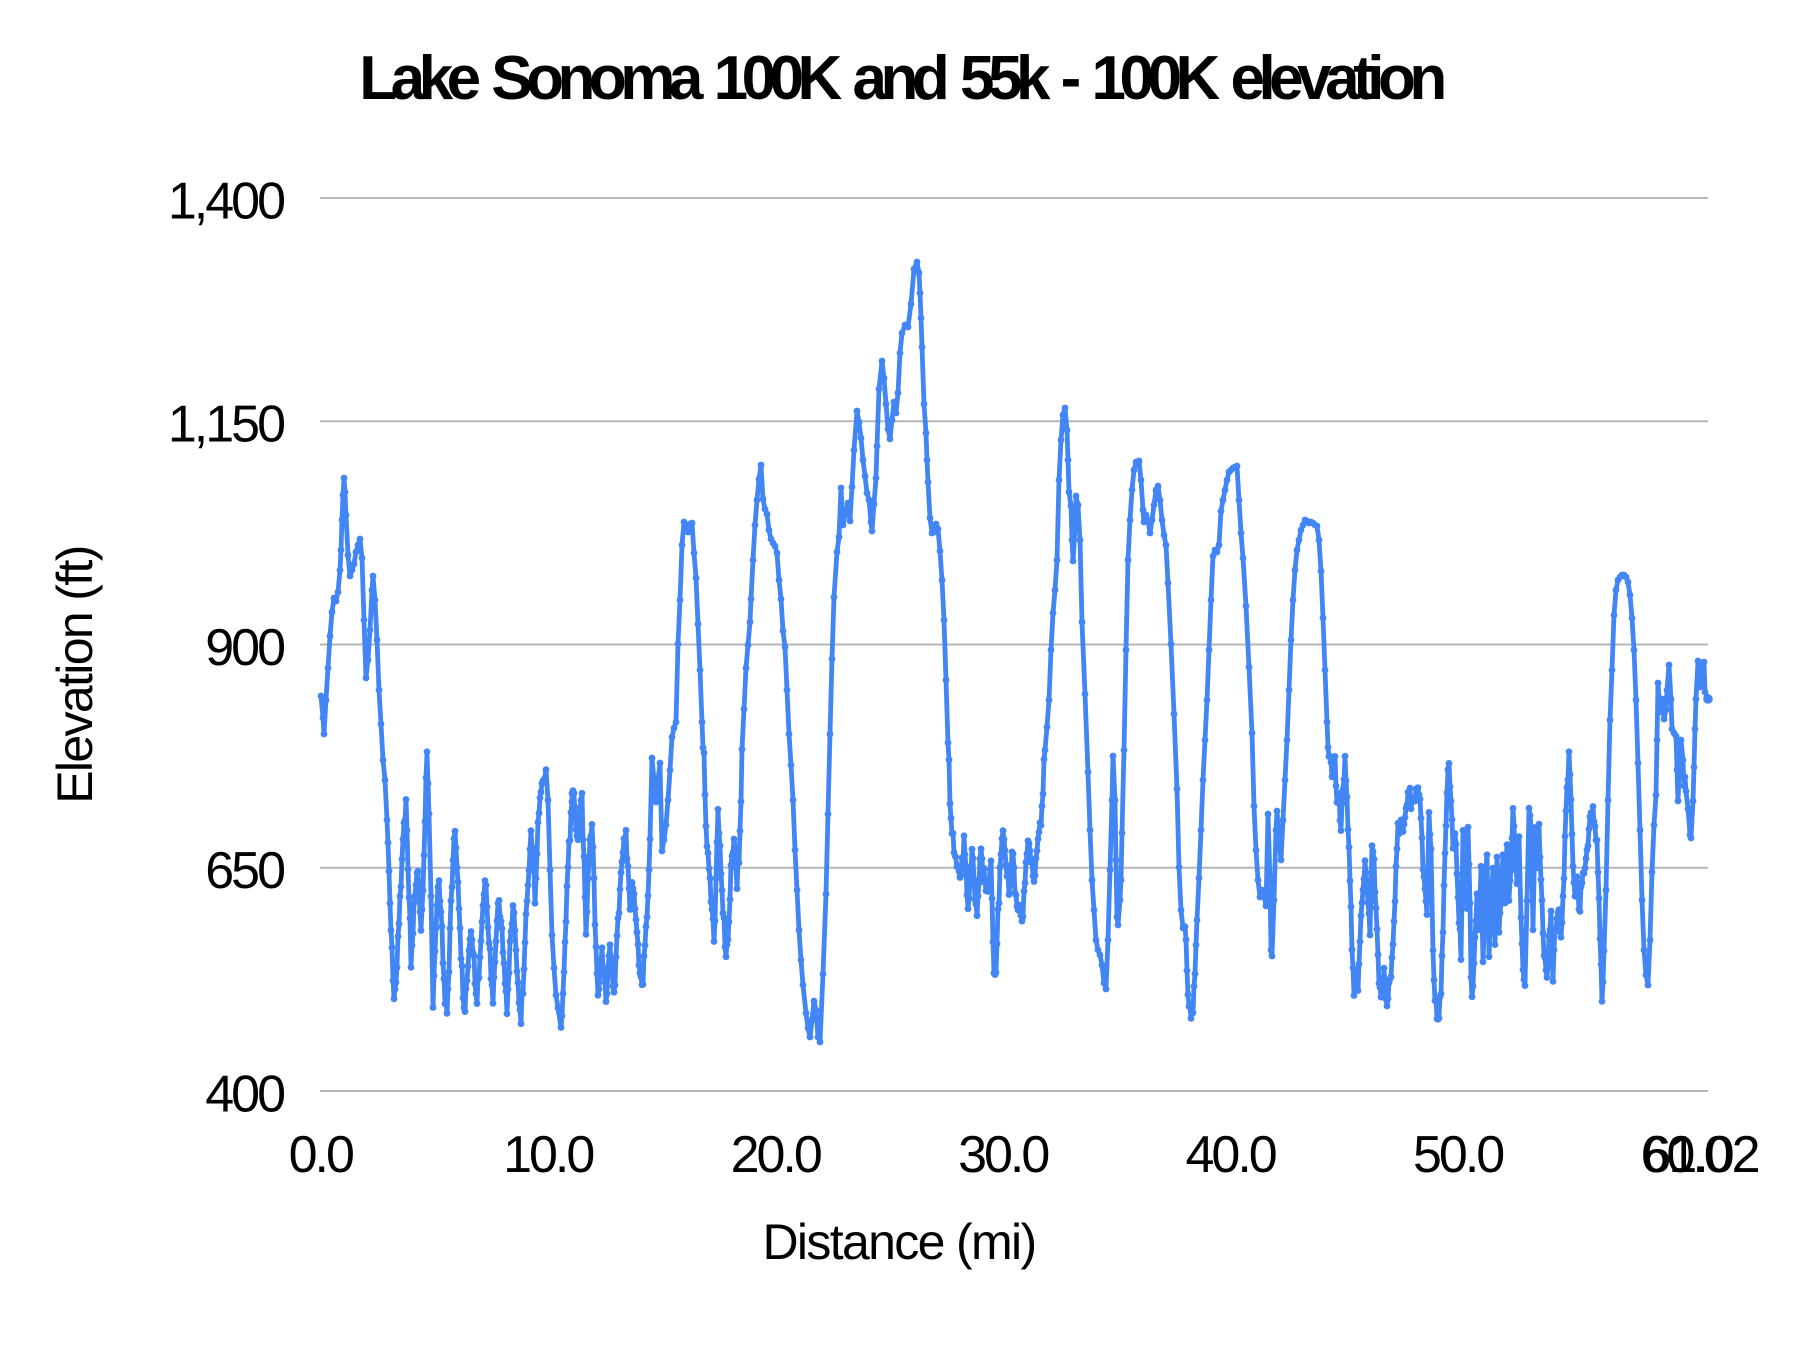  What do you see at coordinates (226, 425) in the screenshot?
I see `svg-text: 1,150` at bounding box center [226, 425].